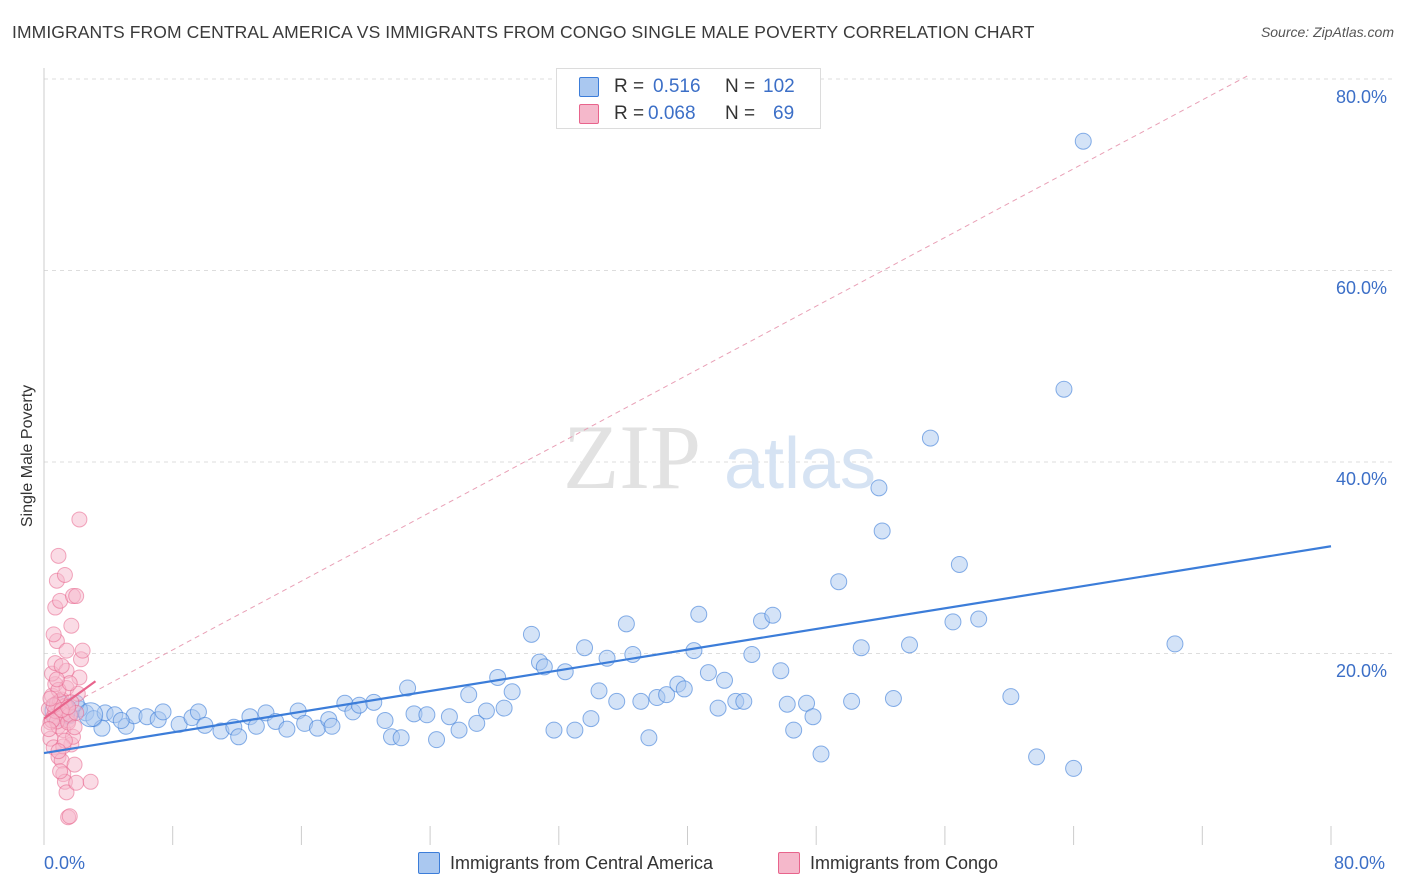 The image size is (1406, 892). What do you see at coordinates (1362, 288) in the screenshot?
I see `y-tick-label: 60.0%` at bounding box center [1362, 288].